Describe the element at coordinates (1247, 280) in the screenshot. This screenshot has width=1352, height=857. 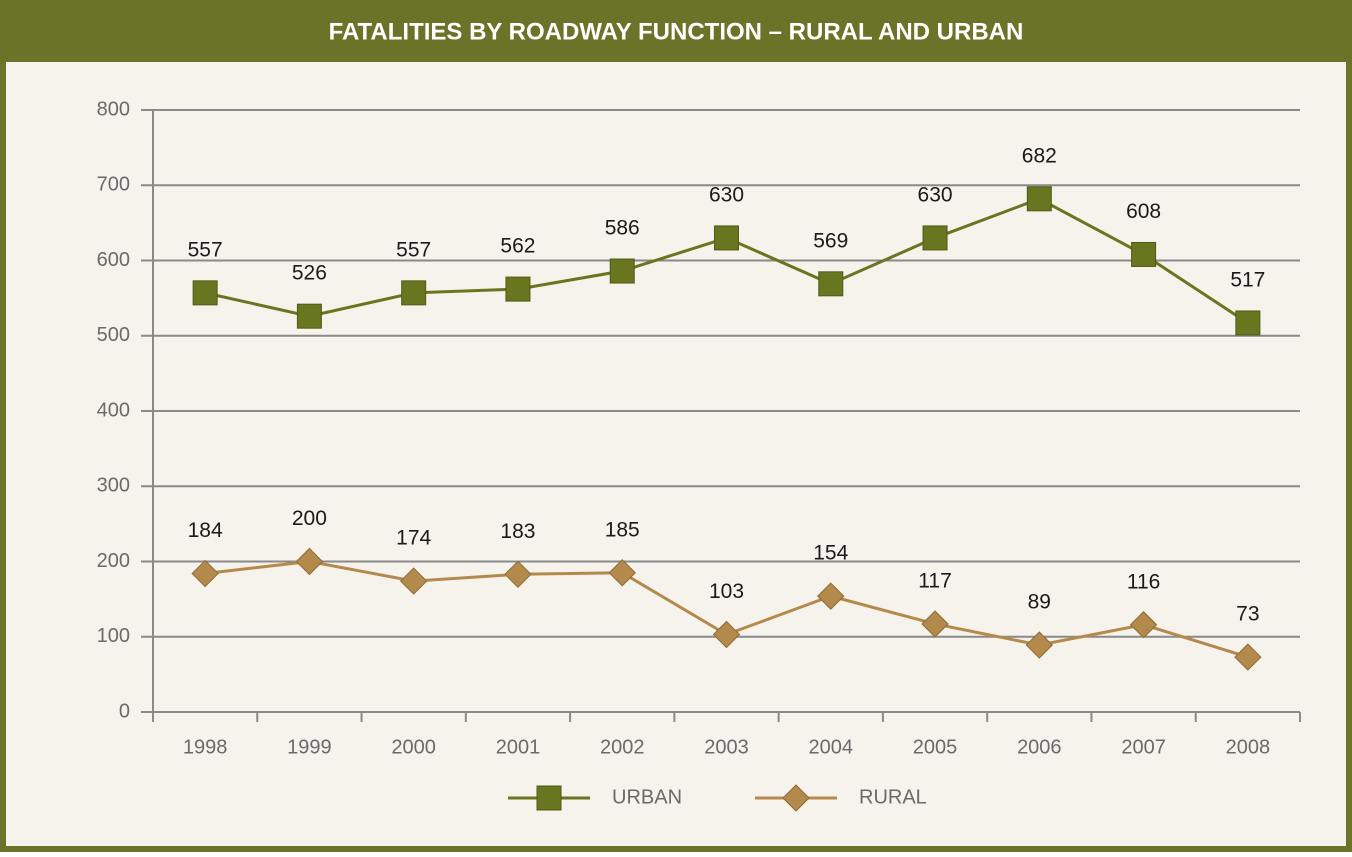
I see `data-label: 517` at that location.